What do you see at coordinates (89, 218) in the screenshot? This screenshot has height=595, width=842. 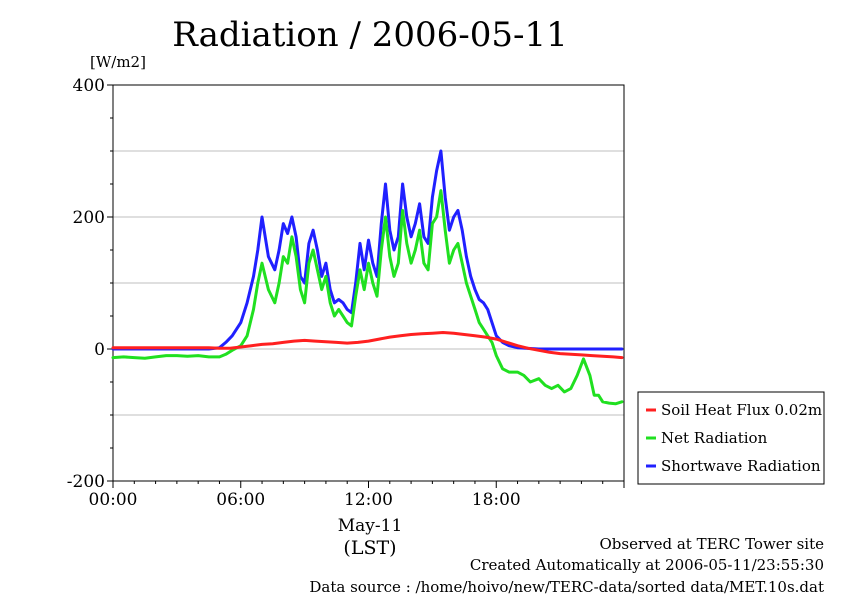 I see `y-tick-label: 200` at bounding box center [89, 218].